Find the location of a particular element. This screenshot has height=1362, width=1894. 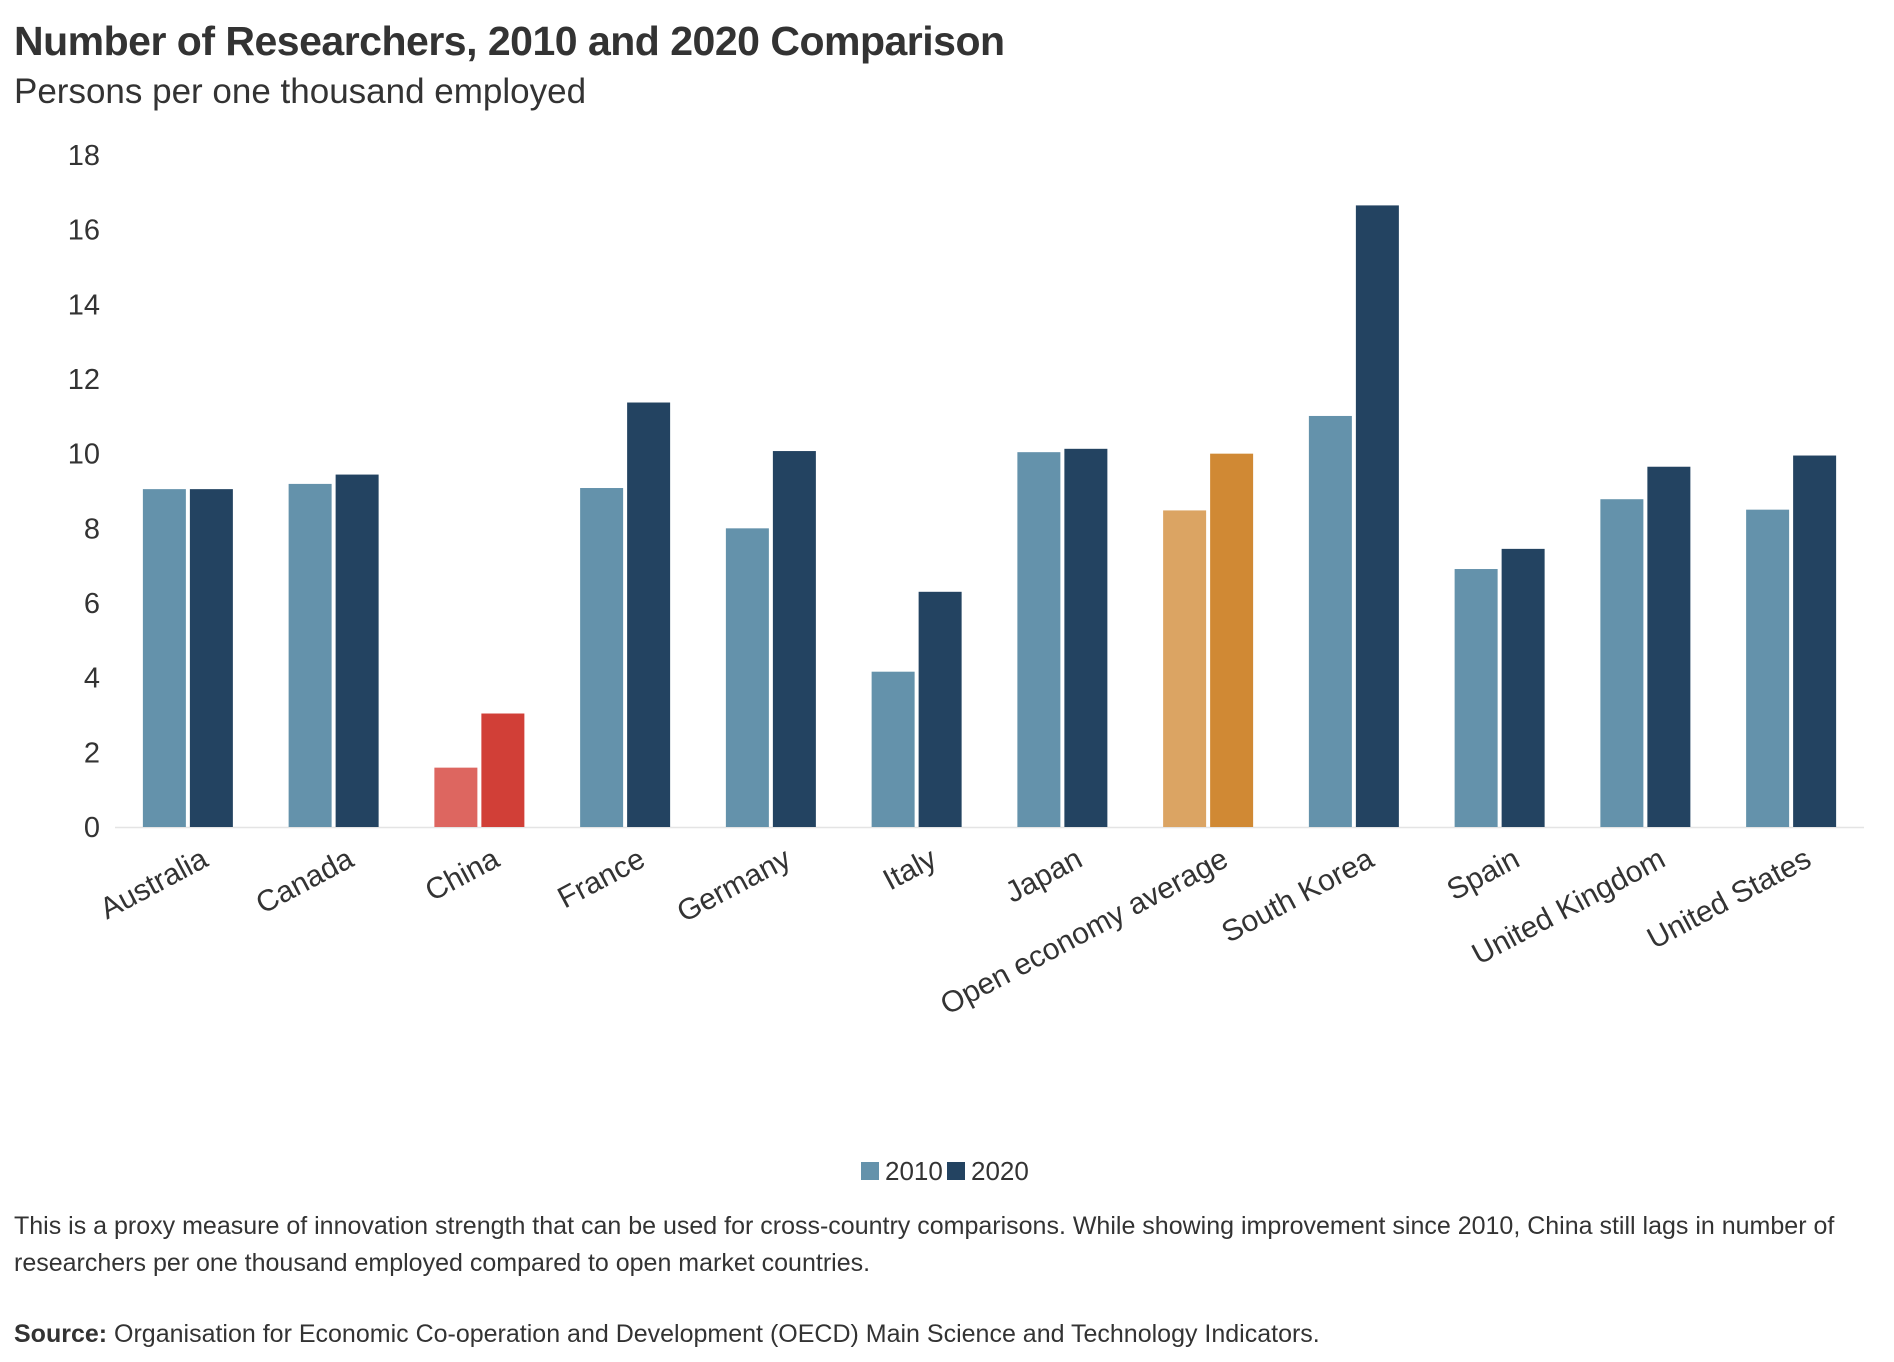

x-tick-label: Germany is located at coordinates (734, 885).